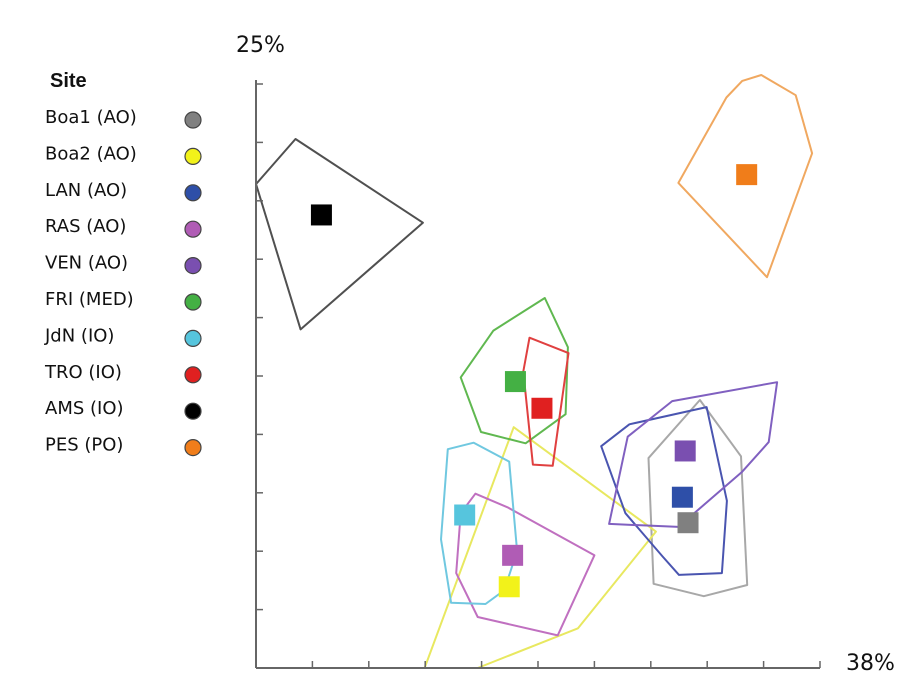 The image size is (906, 677). Describe the element at coordinates (193, 120) in the screenshot. I see `legend-swatch-boa1-ao` at that location.